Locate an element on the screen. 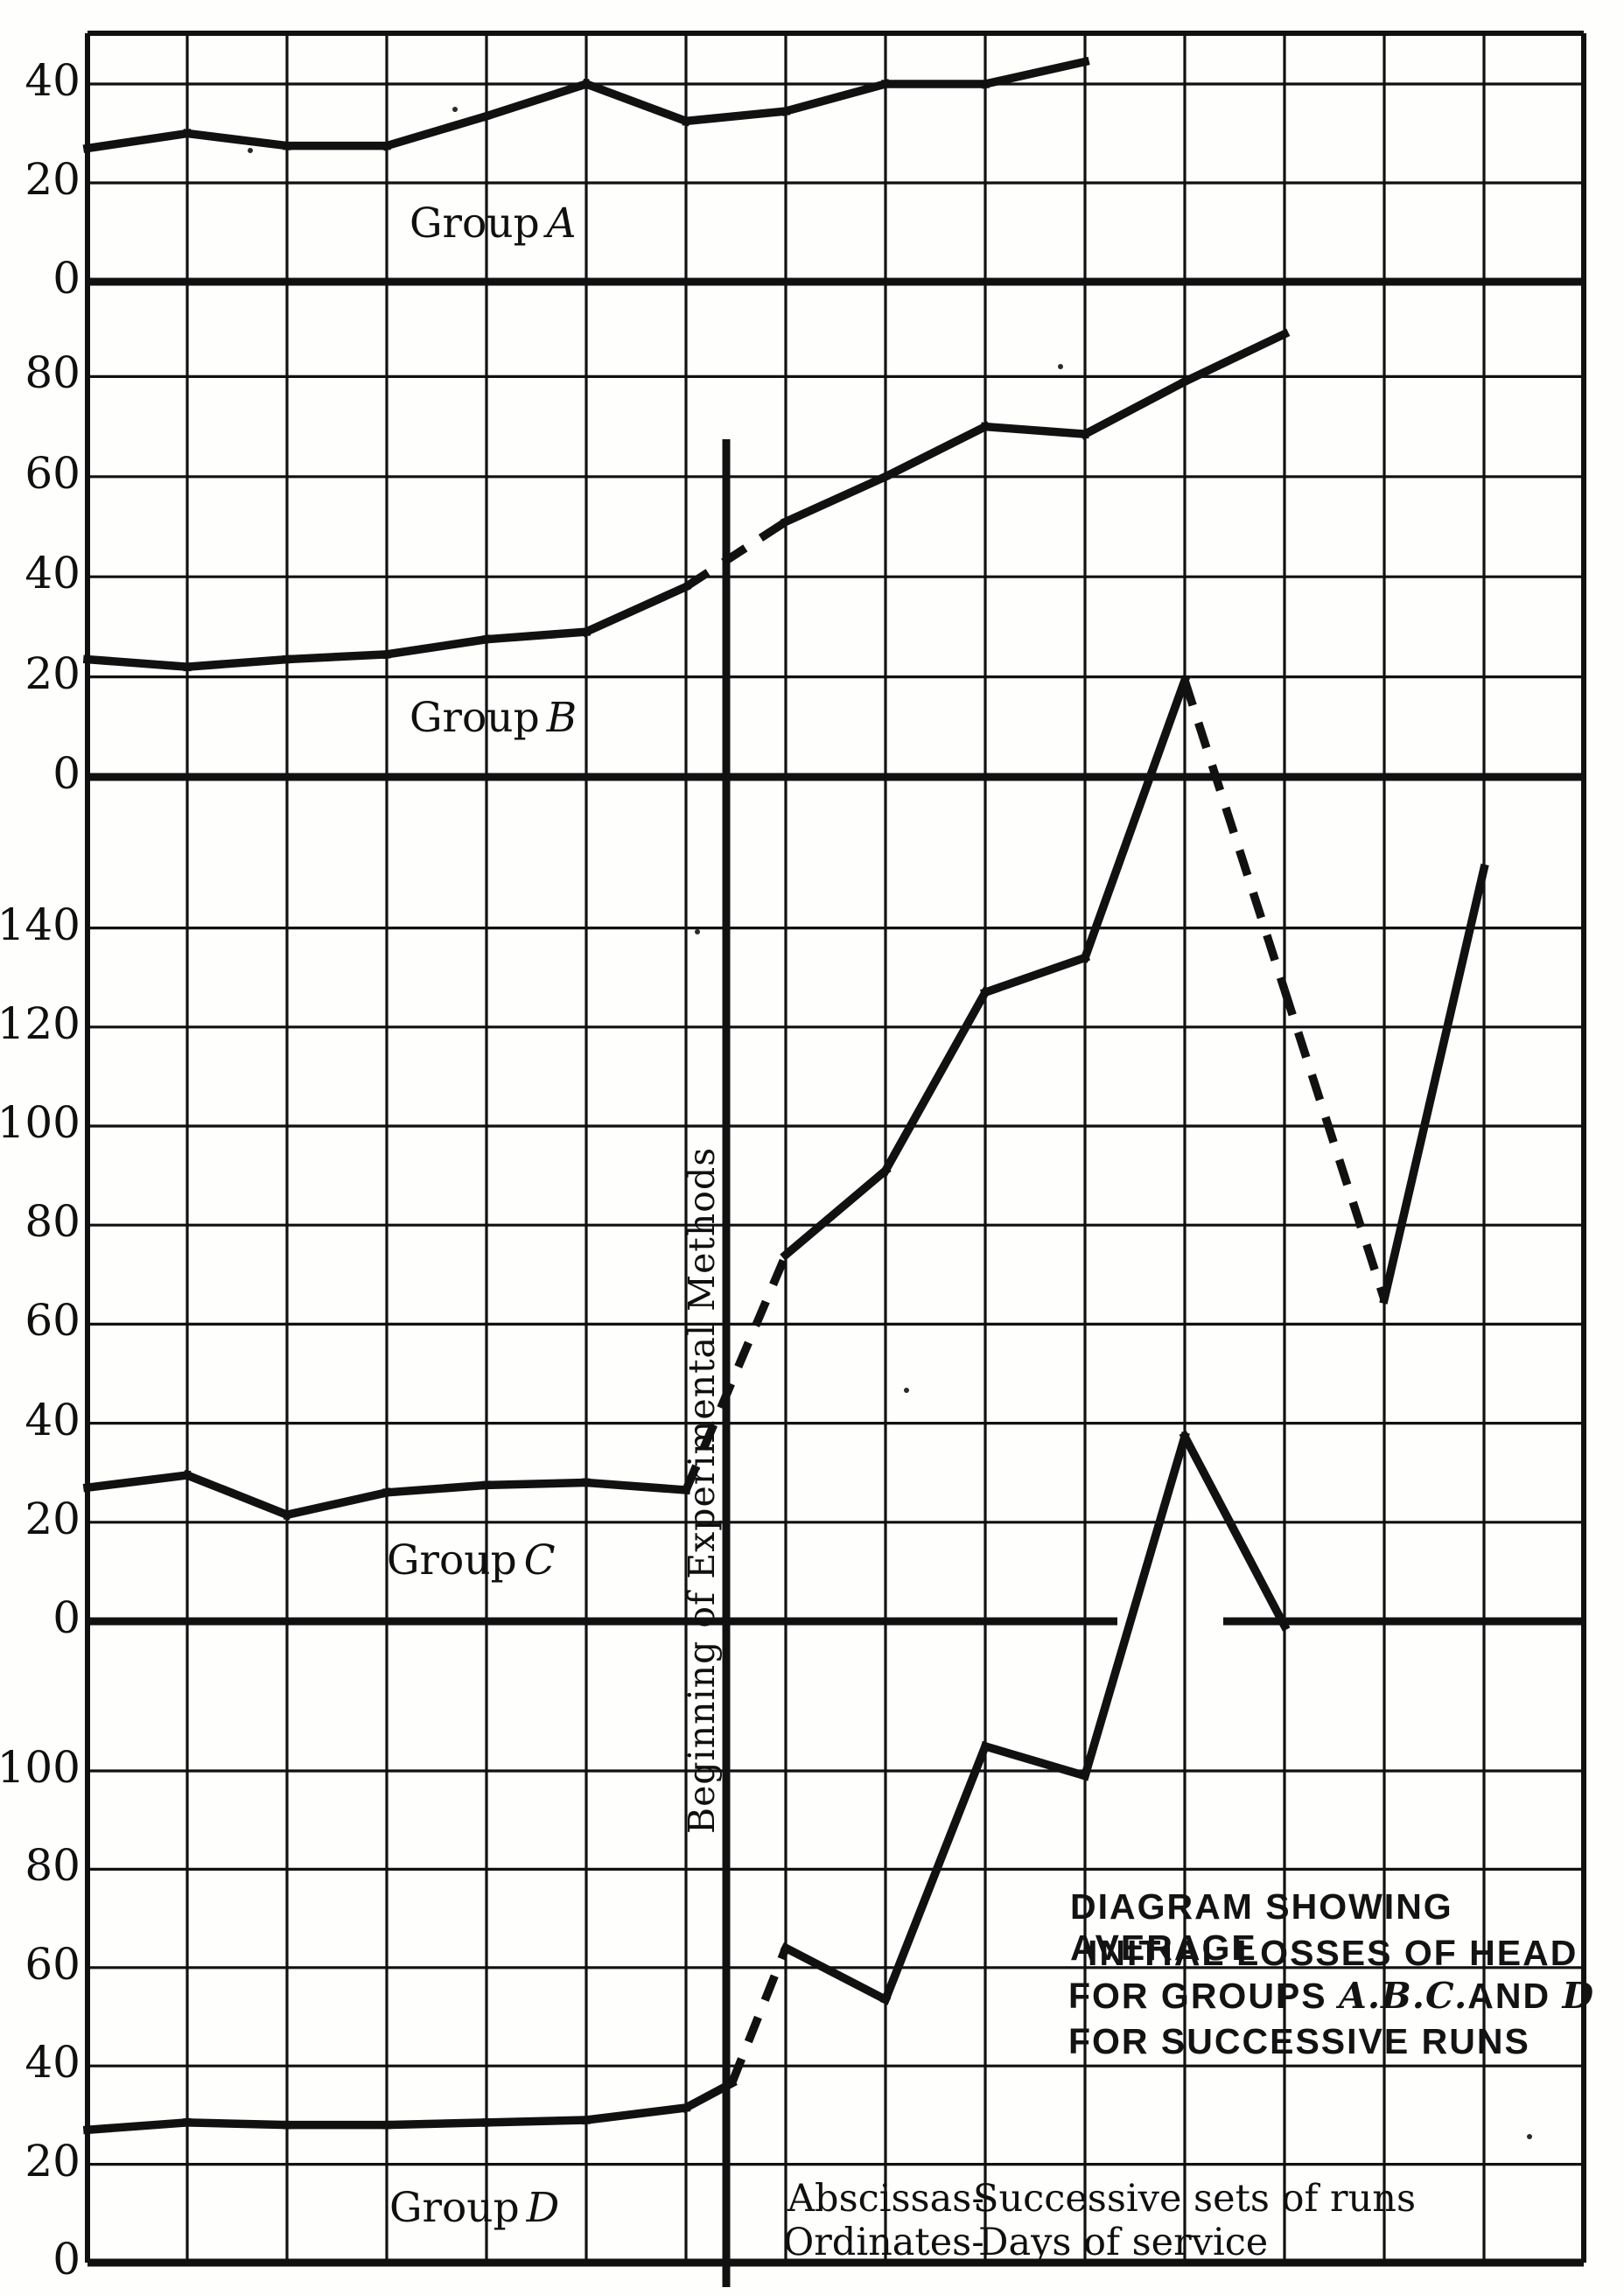  legend-line-3: FOR GROUPS A.B.C.AND D is located at coordinates (1331, 1996).